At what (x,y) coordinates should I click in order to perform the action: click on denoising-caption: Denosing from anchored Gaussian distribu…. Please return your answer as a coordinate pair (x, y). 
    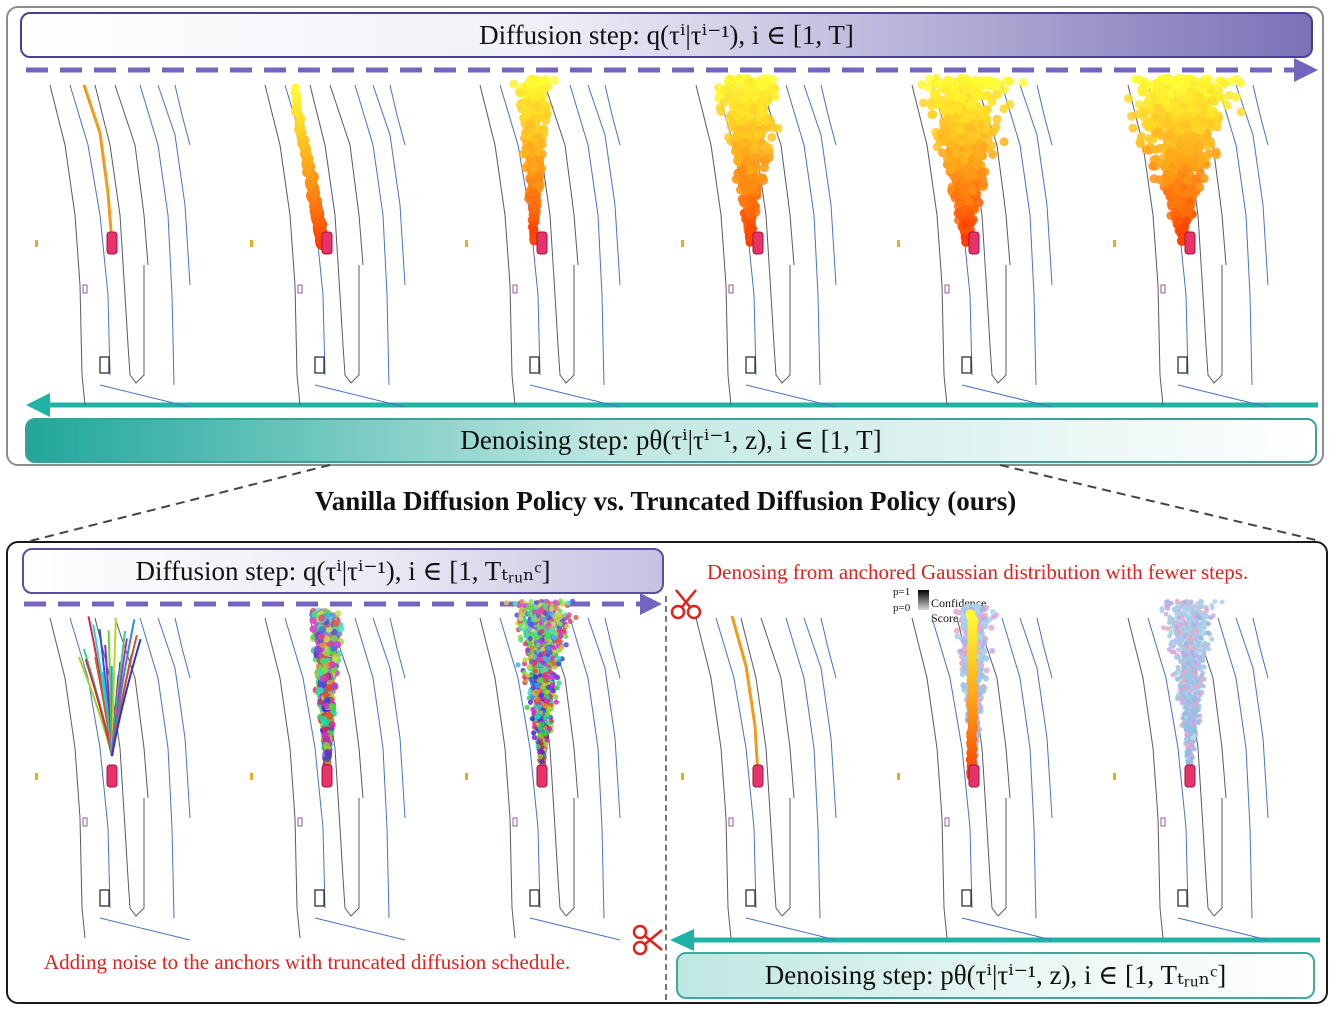
    Looking at the image, I should click on (978, 572).